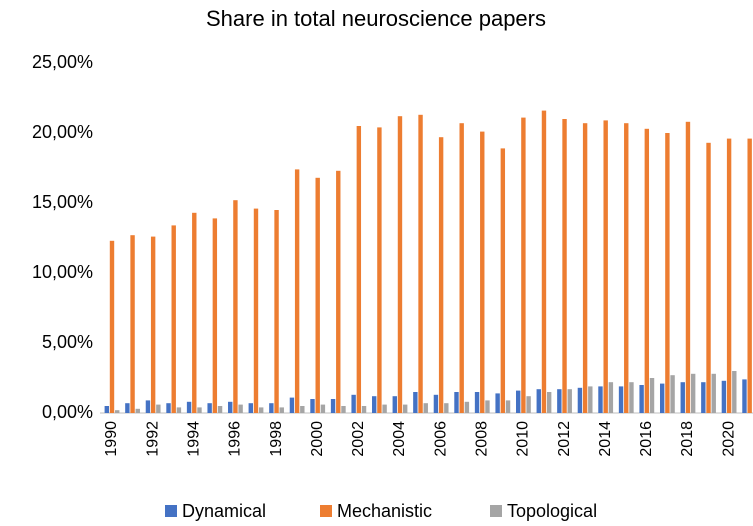  Describe the element at coordinates (235, 439) in the screenshot. I see `x-tick-label: 1996` at that location.